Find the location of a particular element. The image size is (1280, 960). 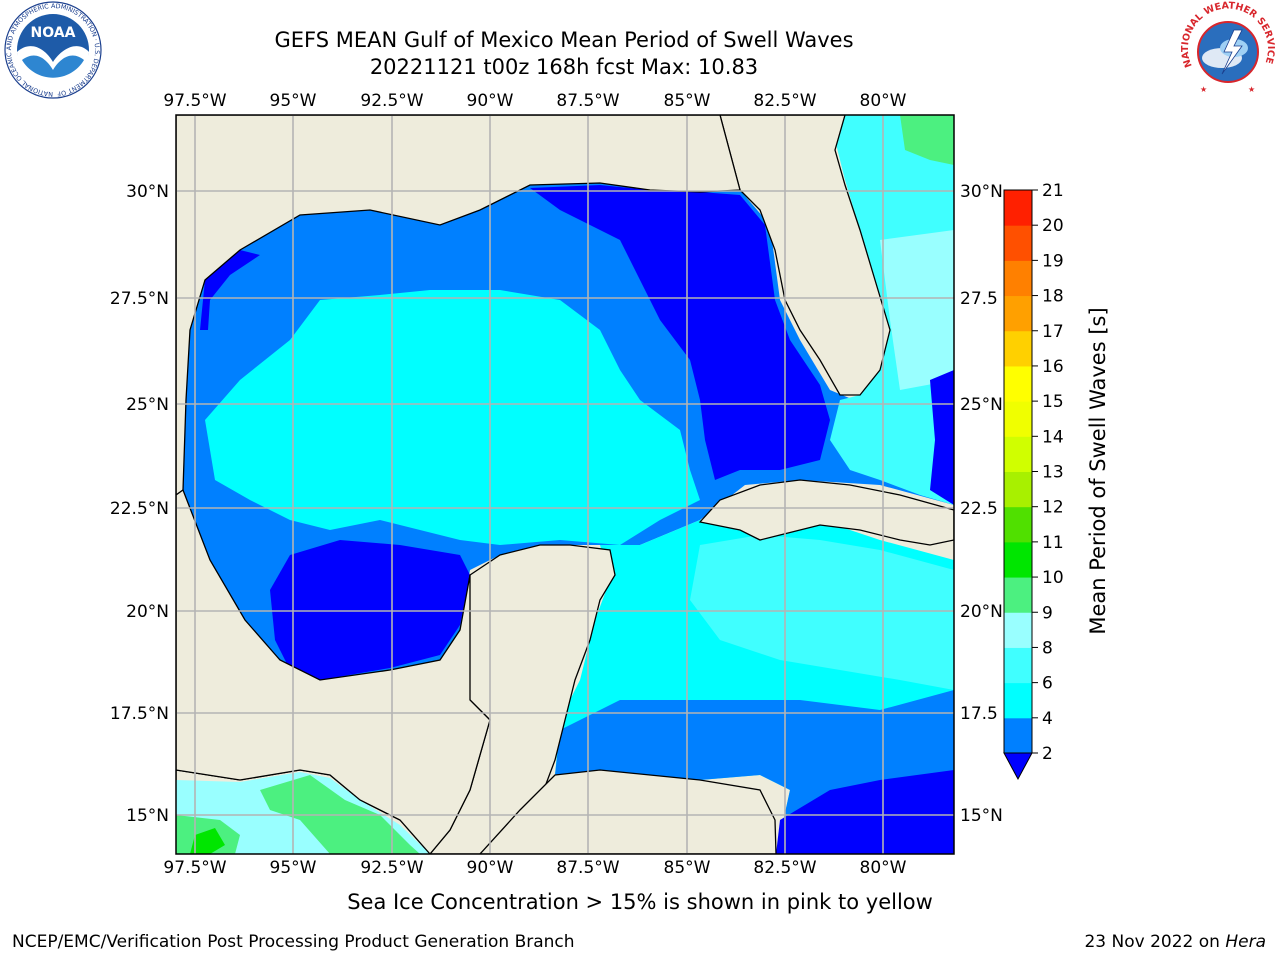

cuba-land is located at coordinates (826, 512).